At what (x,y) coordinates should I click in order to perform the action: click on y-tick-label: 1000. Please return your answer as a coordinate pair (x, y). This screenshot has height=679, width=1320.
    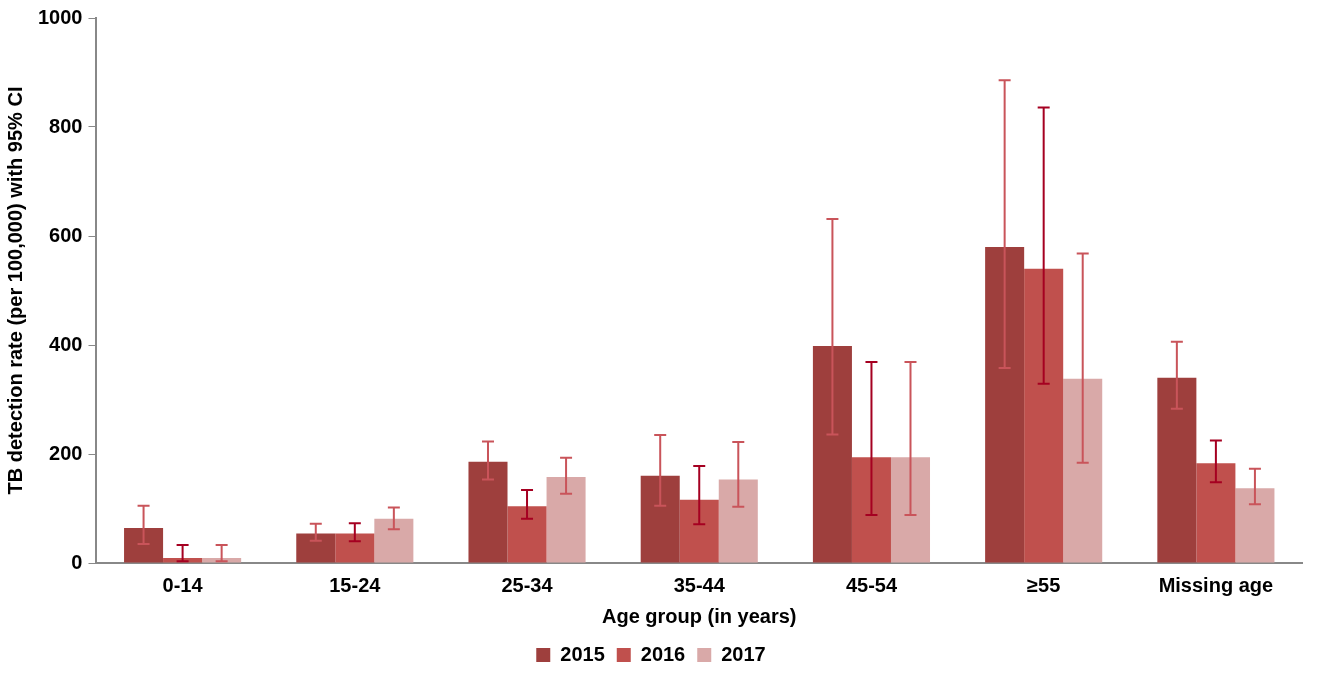
    Looking at the image, I should click on (60, 16).